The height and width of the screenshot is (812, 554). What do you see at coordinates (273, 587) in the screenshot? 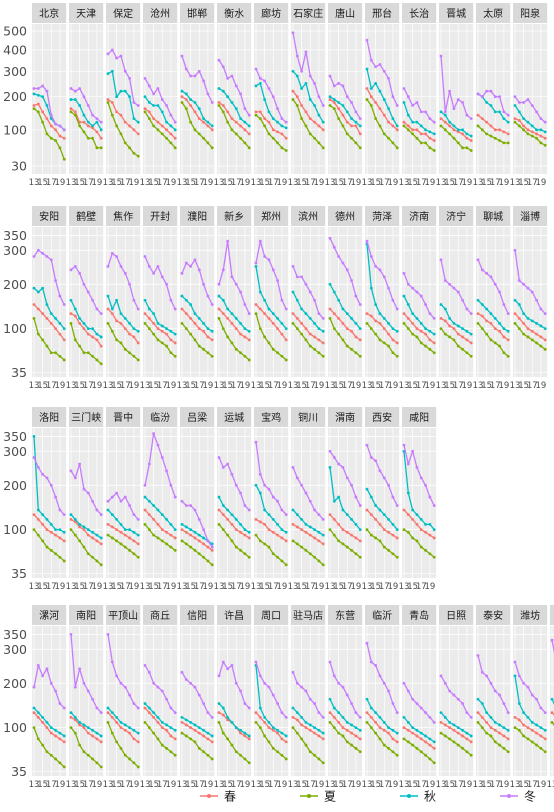
I see `x-tick-label: 17` at bounding box center [273, 587].